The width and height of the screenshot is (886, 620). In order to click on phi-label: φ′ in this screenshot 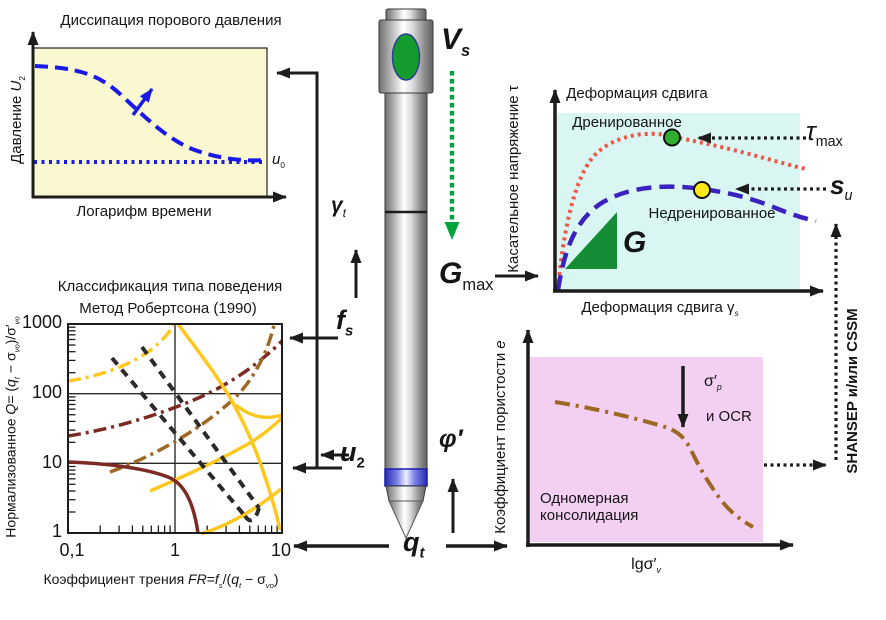, I will do `click(451, 439)`.